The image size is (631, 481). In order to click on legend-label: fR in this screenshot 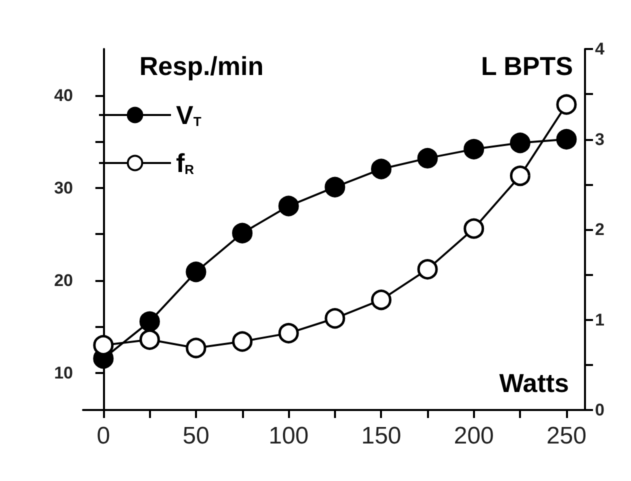, I will do `click(185, 163)`.